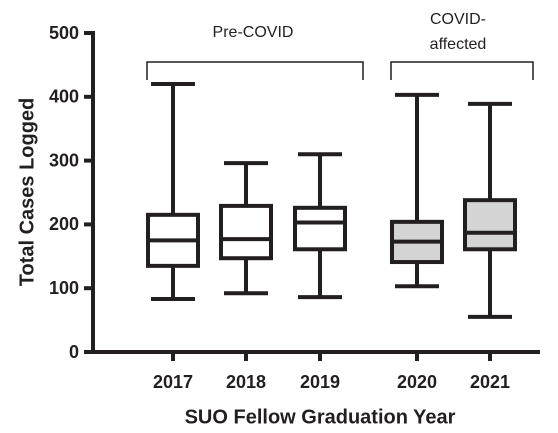 The height and width of the screenshot is (433, 558). What do you see at coordinates (27, 192) in the screenshot?
I see `y-axis-title: Total Cases Logged` at bounding box center [27, 192].